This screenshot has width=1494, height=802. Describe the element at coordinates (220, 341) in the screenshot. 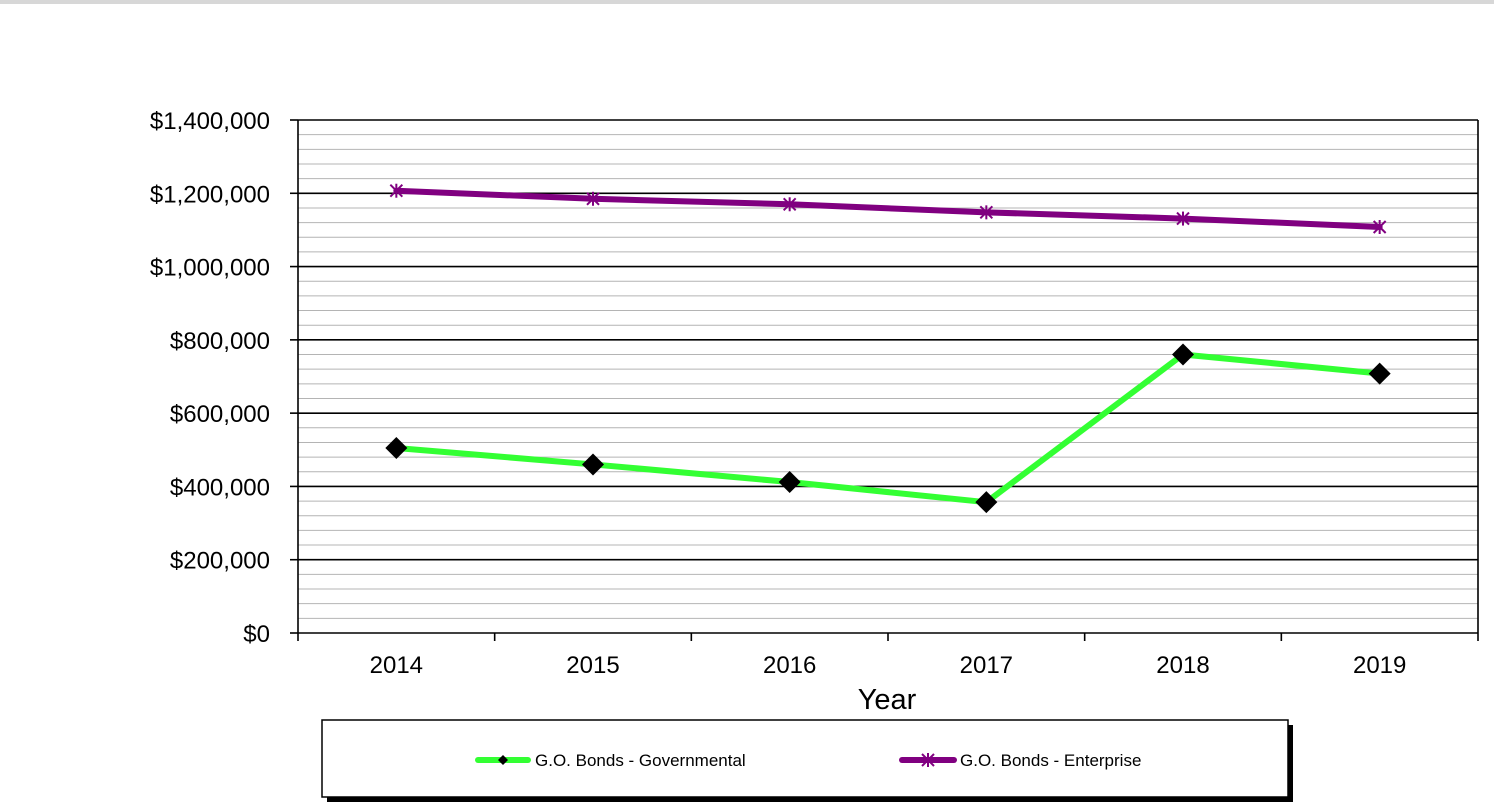

I see `y-tick-label: $800,000` at that location.